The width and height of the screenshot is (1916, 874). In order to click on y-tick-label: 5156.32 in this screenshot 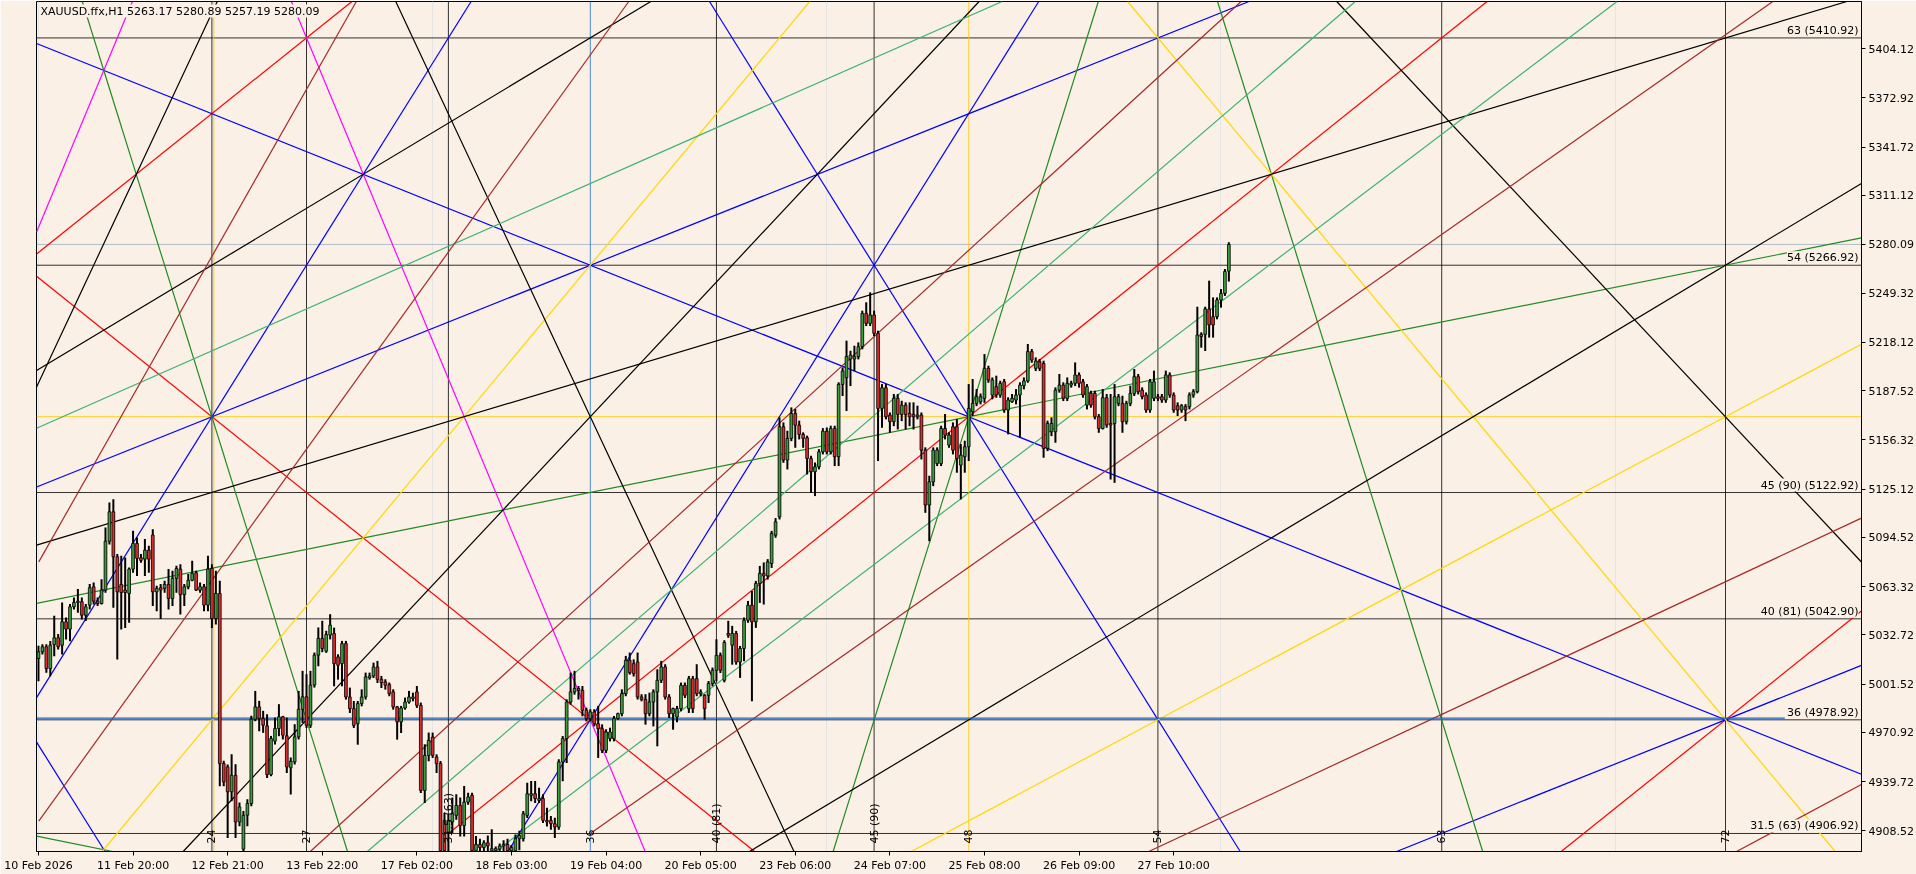, I will do `click(1891, 440)`.